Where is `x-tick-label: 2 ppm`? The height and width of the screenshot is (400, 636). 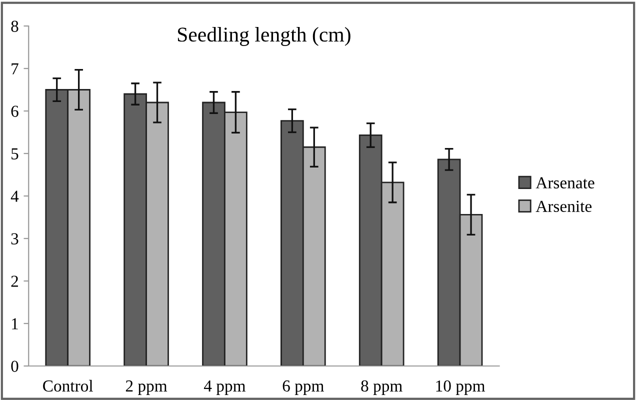
x-tick-label: 2 ppm is located at coordinates (147, 388).